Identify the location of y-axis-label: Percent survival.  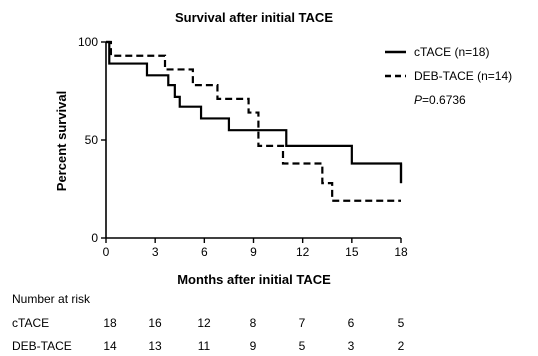
(61, 141).